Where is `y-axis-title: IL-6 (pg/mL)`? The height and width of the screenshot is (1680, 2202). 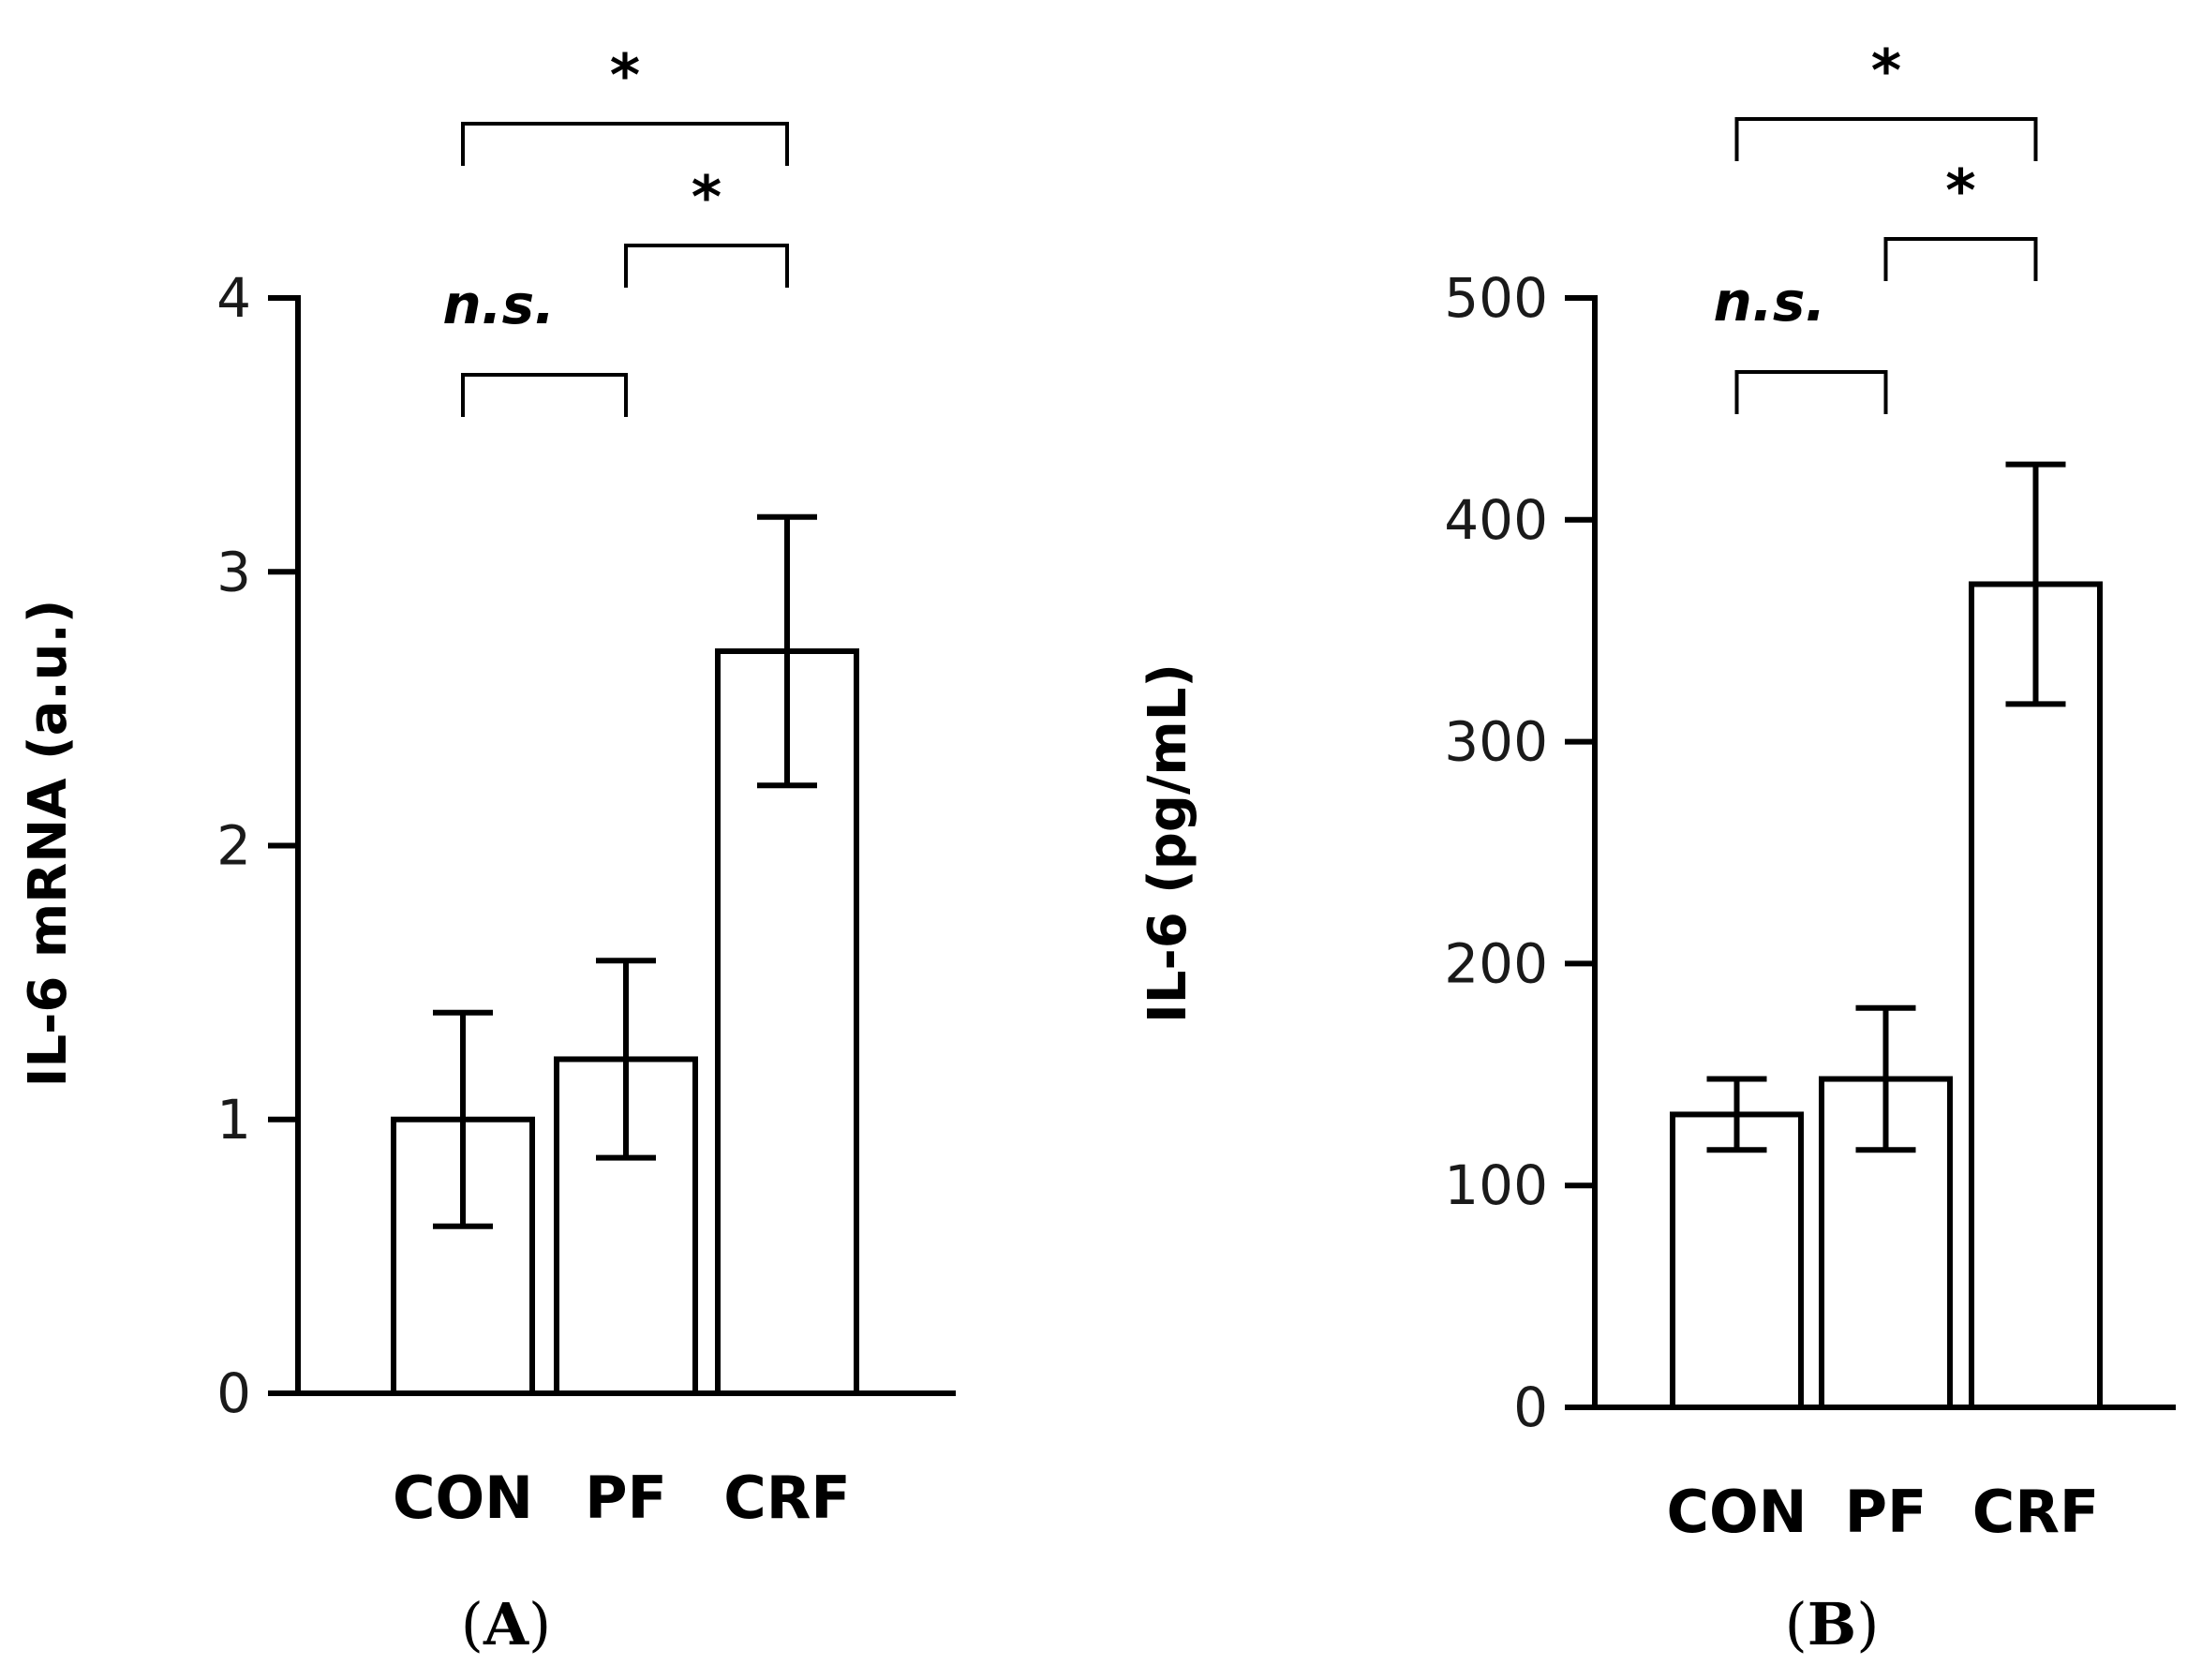
y-axis-title: IL-6 (pg/mL) is located at coordinates (1168, 843).